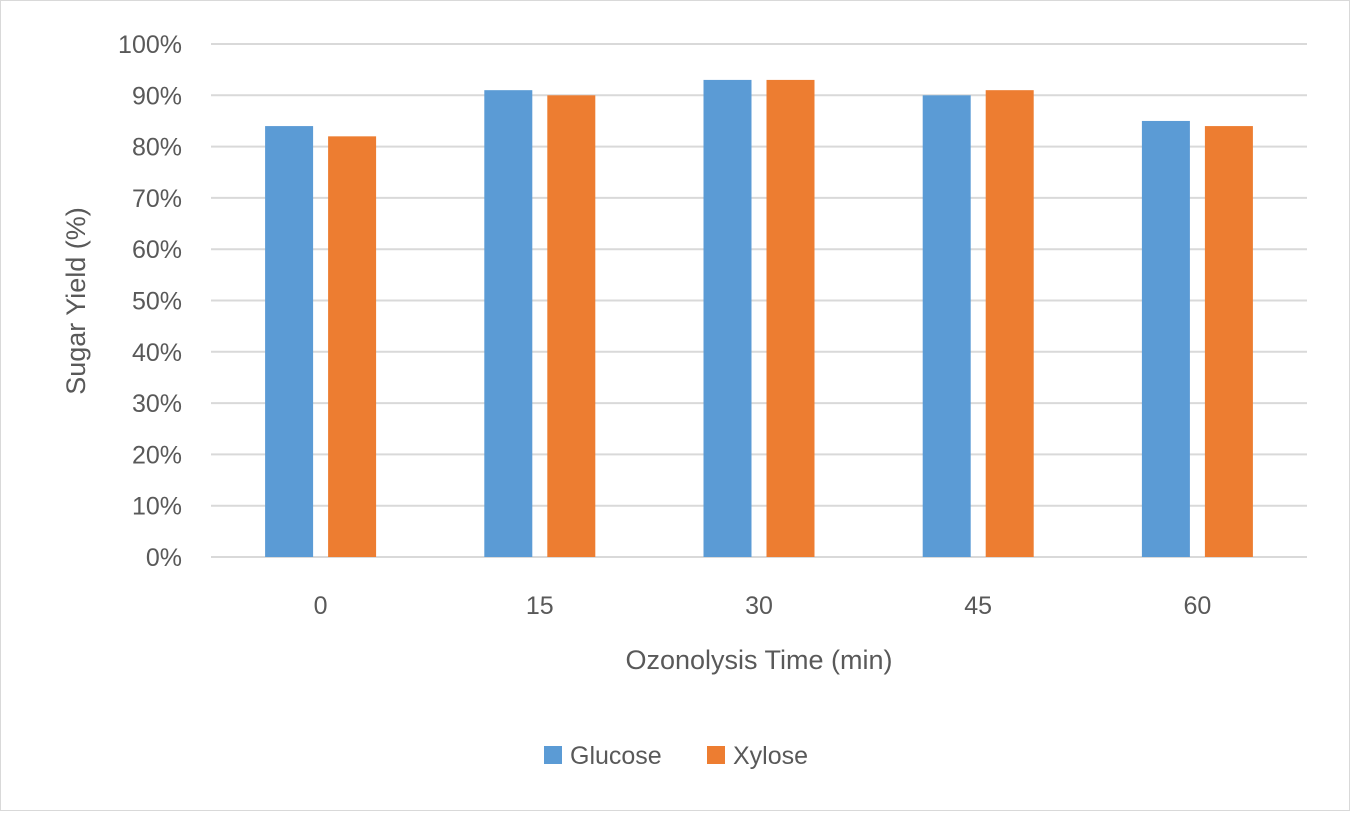  Describe the element at coordinates (157, 302) in the screenshot. I see `y-tick-label: 50%` at that location.